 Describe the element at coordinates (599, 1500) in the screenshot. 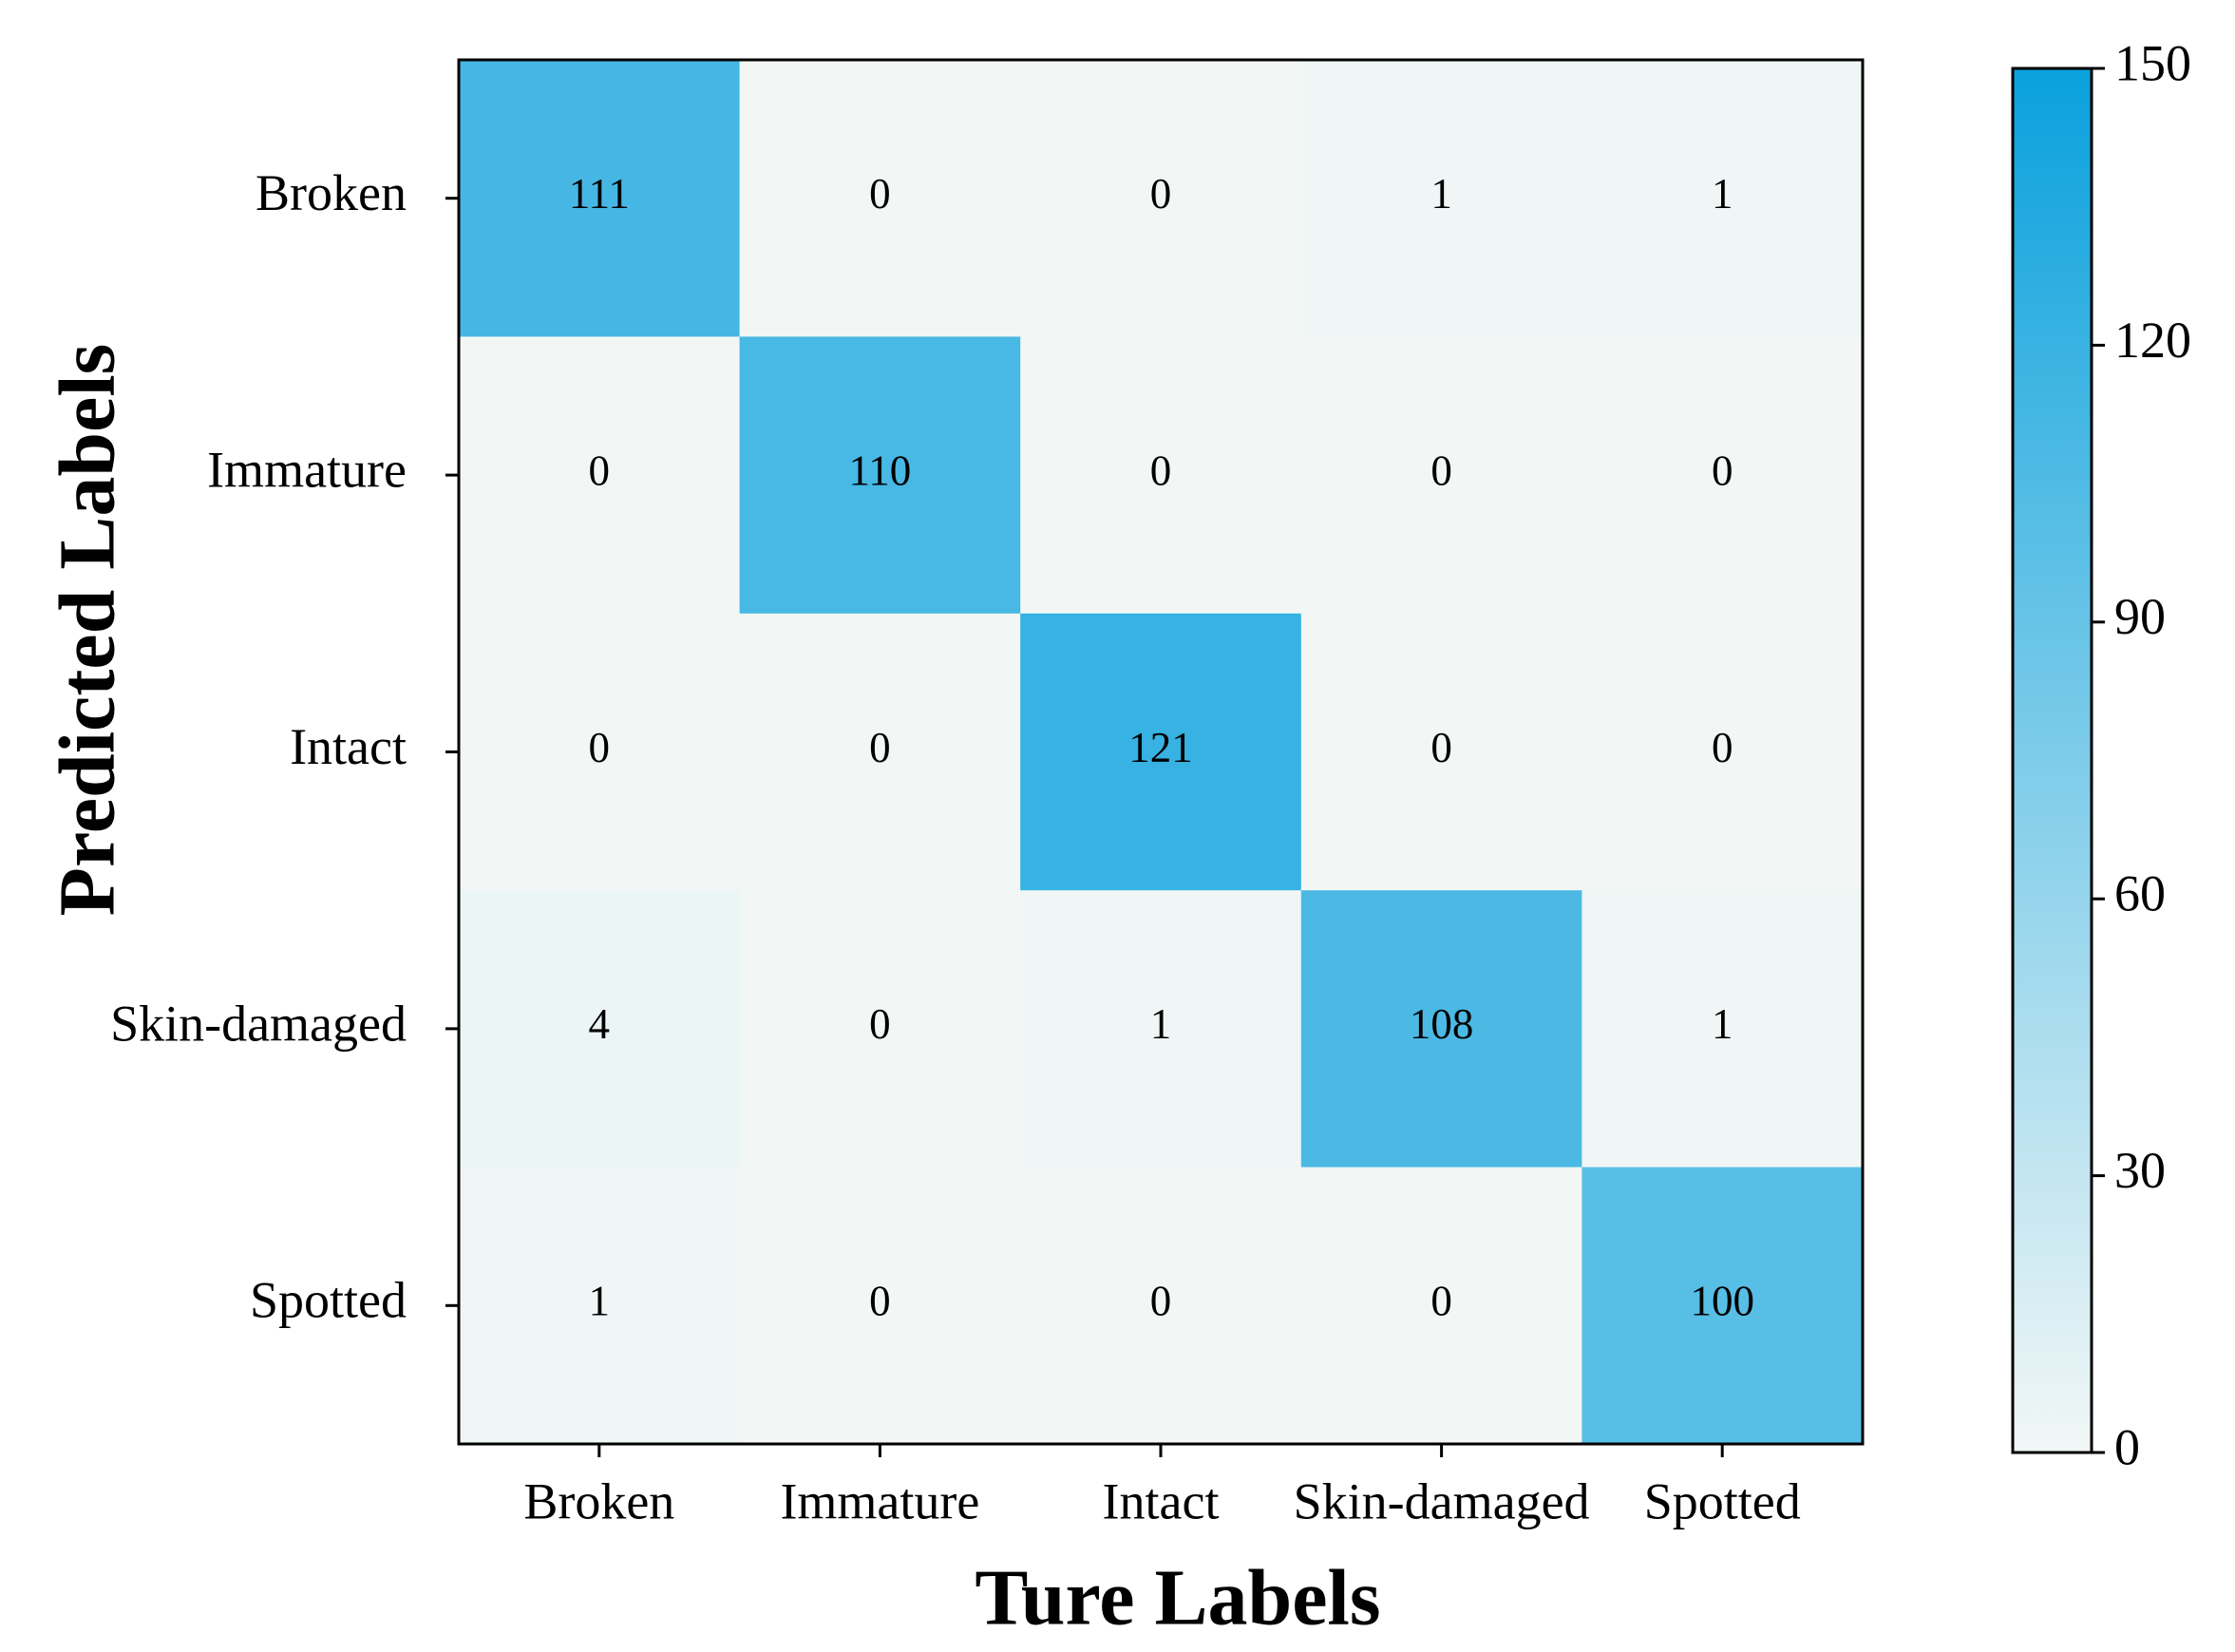

I see `x-tick-label: Broken` at that location.